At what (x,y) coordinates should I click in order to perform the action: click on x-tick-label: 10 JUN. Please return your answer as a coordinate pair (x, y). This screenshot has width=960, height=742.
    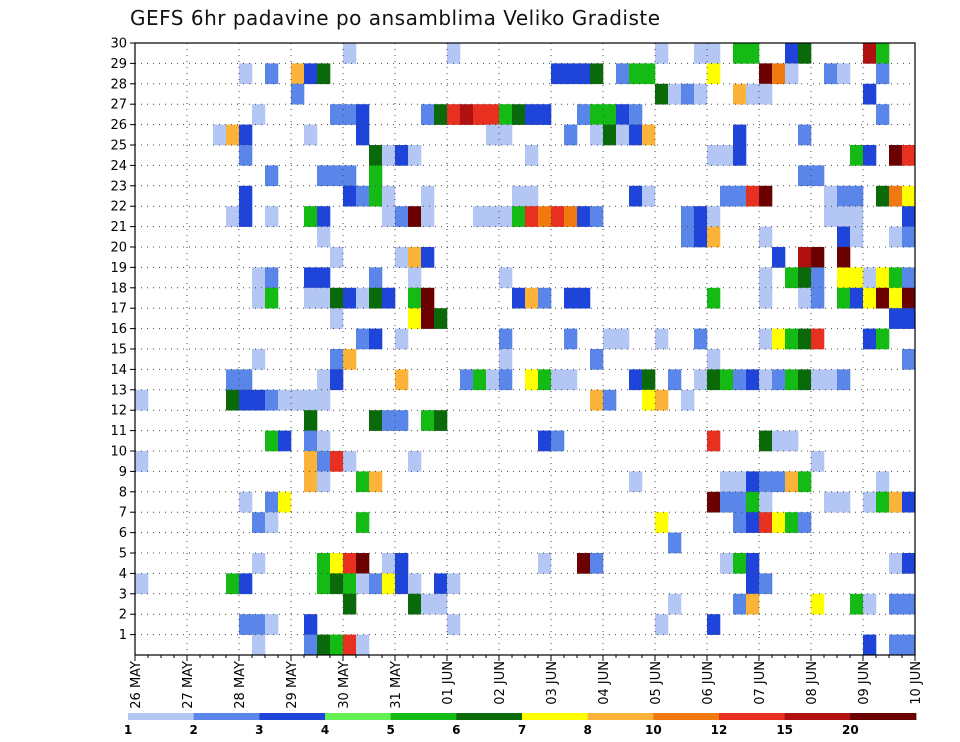
    Looking at the image, I should click on (916, 683).